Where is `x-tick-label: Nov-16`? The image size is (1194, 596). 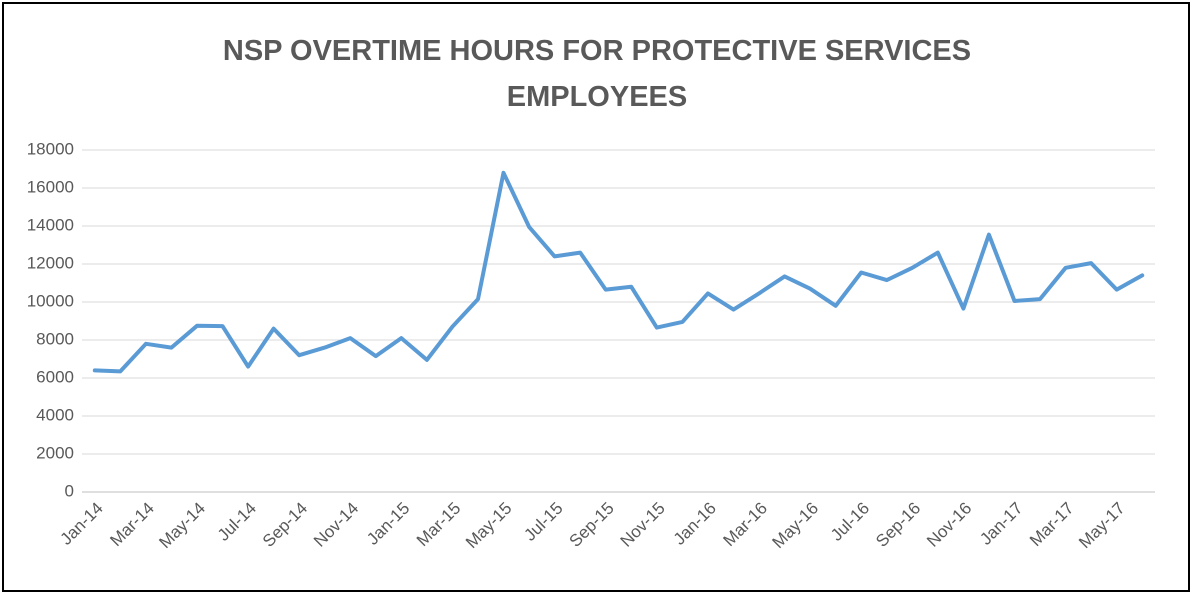
x-tick-label: Nov-16 is located at coordinates (949, 525).